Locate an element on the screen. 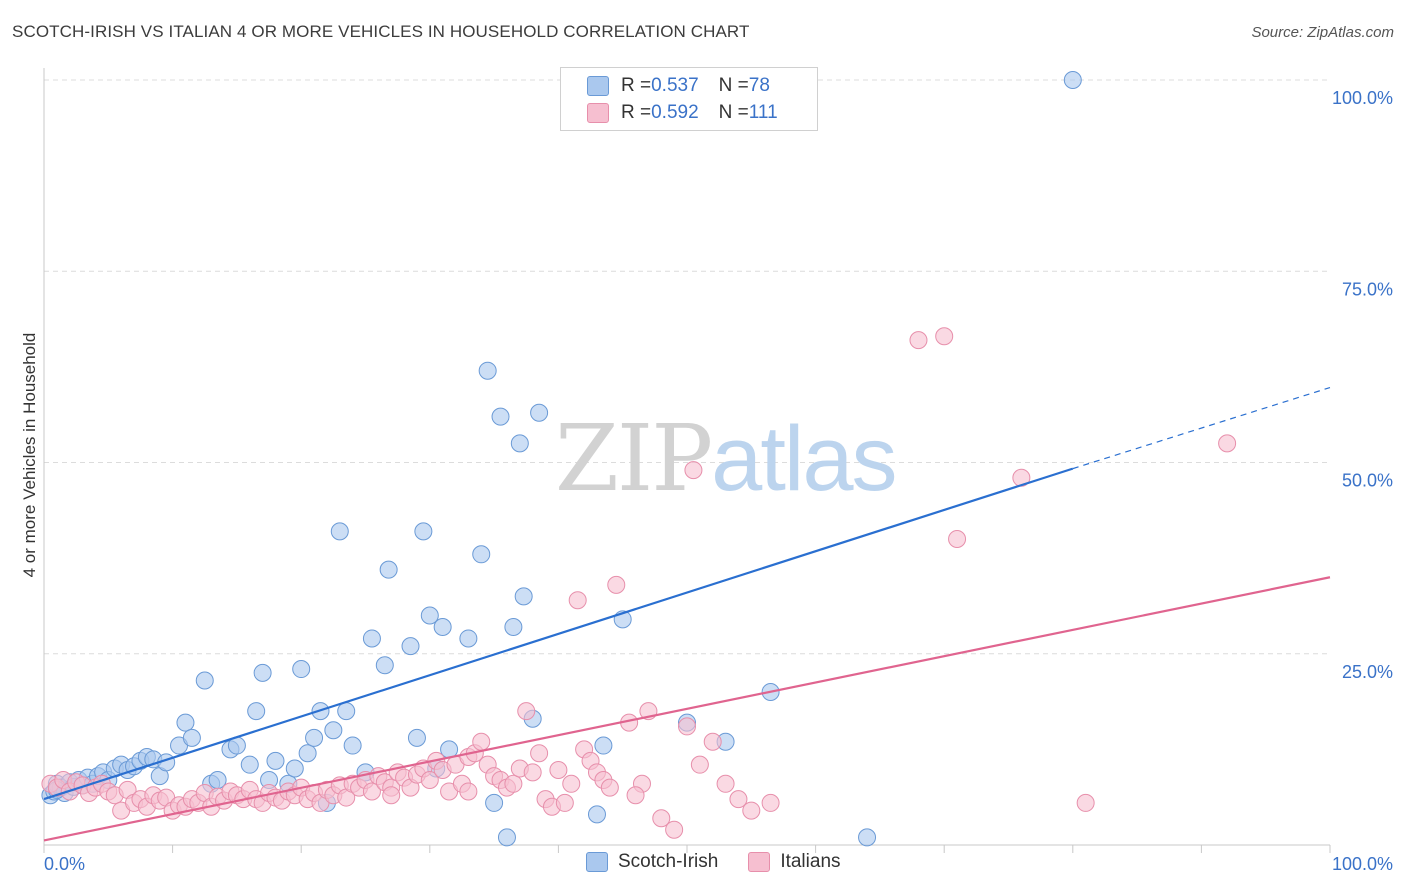 The width and height of the screenshot is (1406, 892). r-value: 0.537 is located at coordinates (675, 85).